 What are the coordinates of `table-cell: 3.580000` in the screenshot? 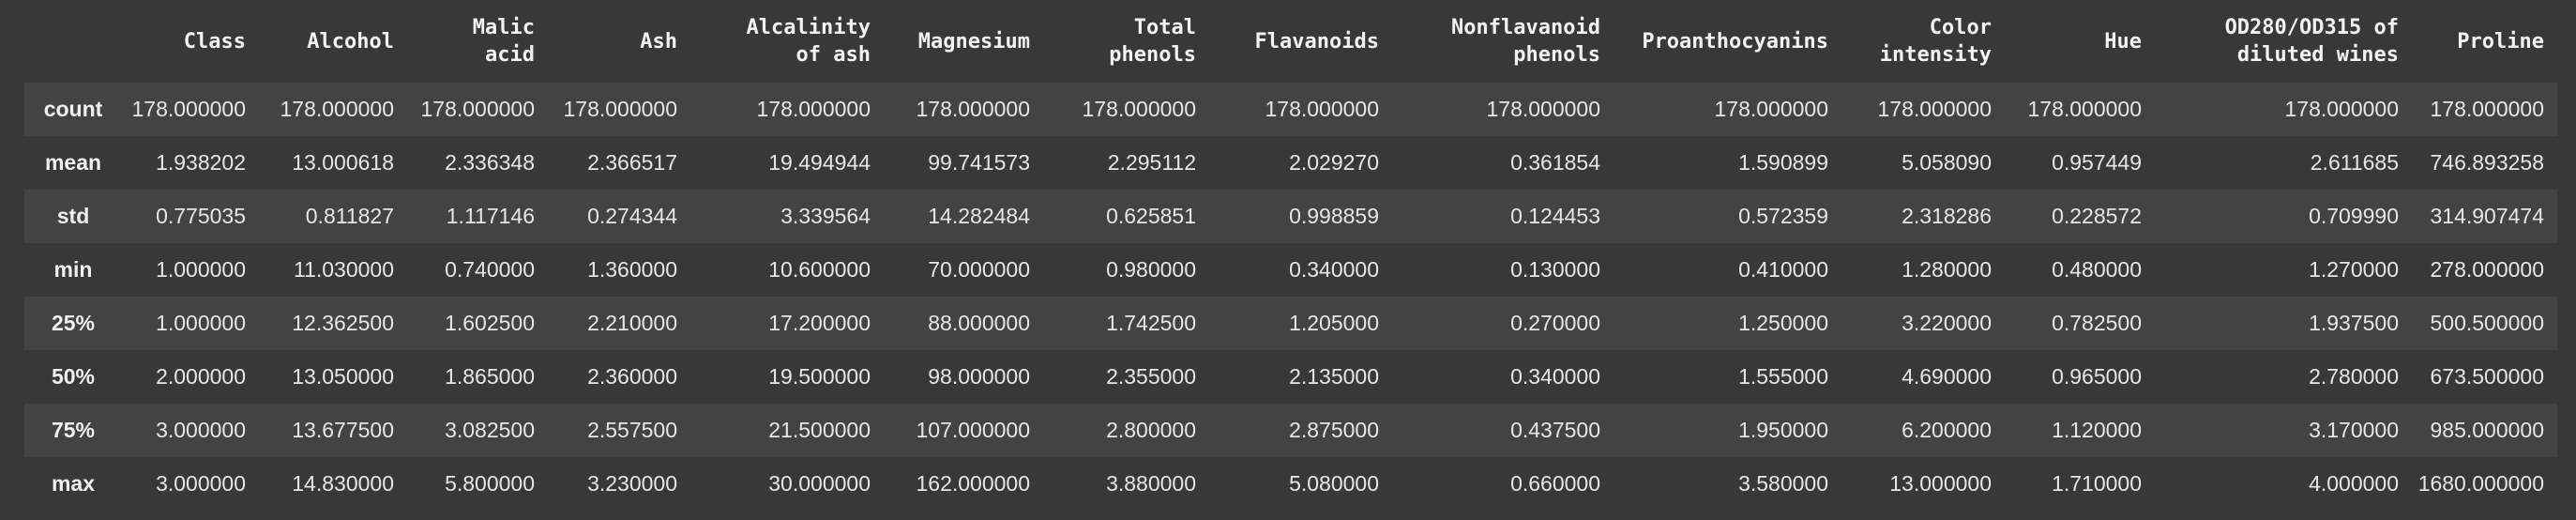 It's located at (1783, 483).